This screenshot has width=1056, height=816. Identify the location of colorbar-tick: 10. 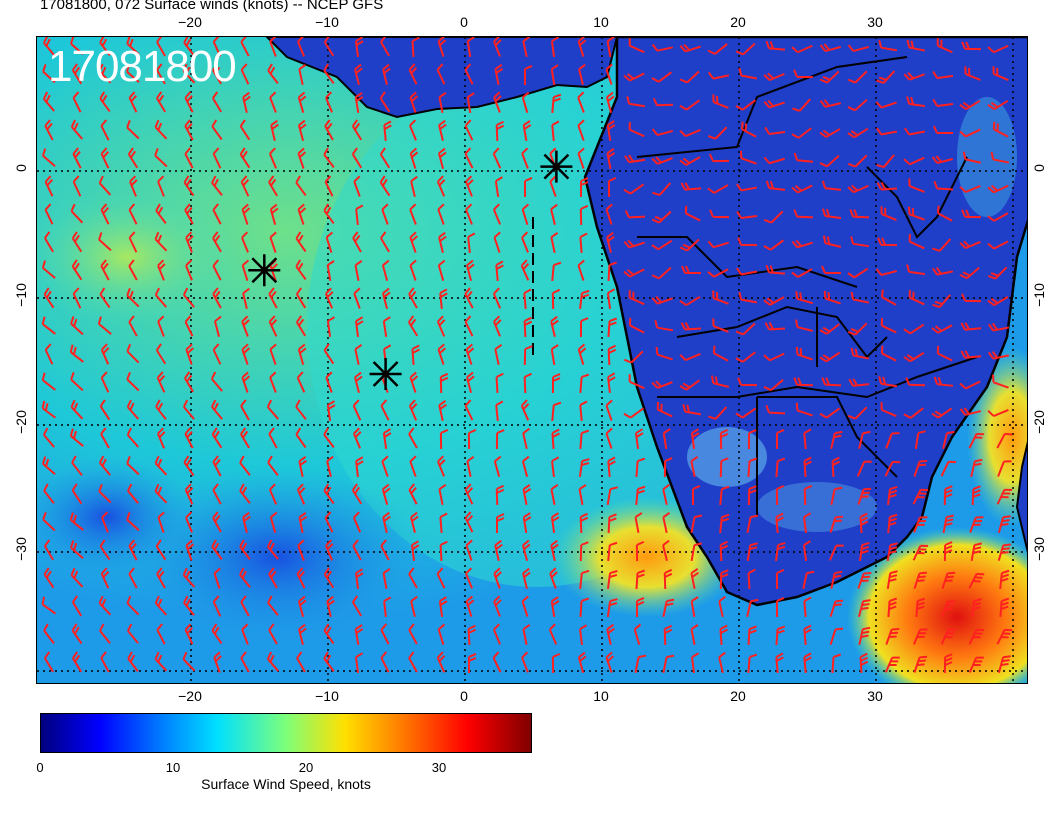
(173, 767).